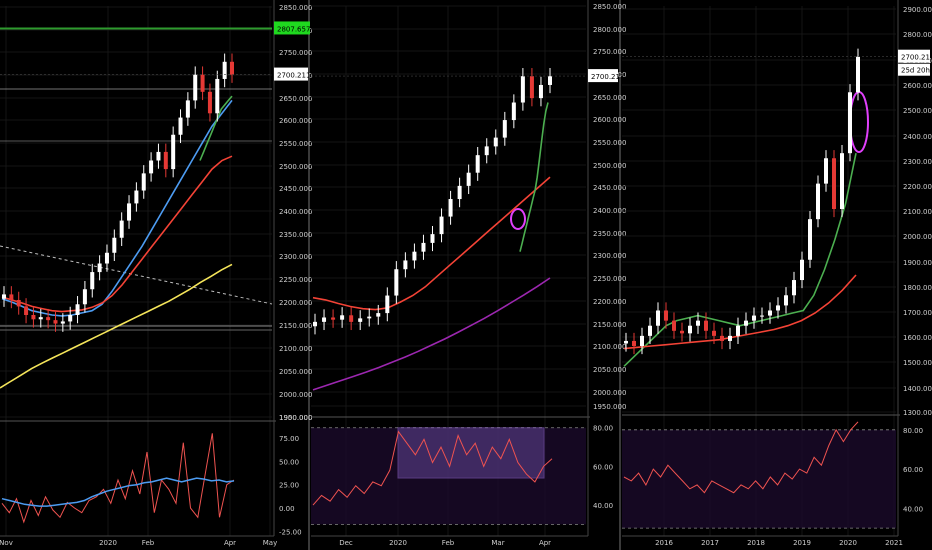 This screenshot has width=932, height=550. Describe the element at coordinates (917, 288) in the screenshot. I see `y-tick-label: 1800.000` at that location.